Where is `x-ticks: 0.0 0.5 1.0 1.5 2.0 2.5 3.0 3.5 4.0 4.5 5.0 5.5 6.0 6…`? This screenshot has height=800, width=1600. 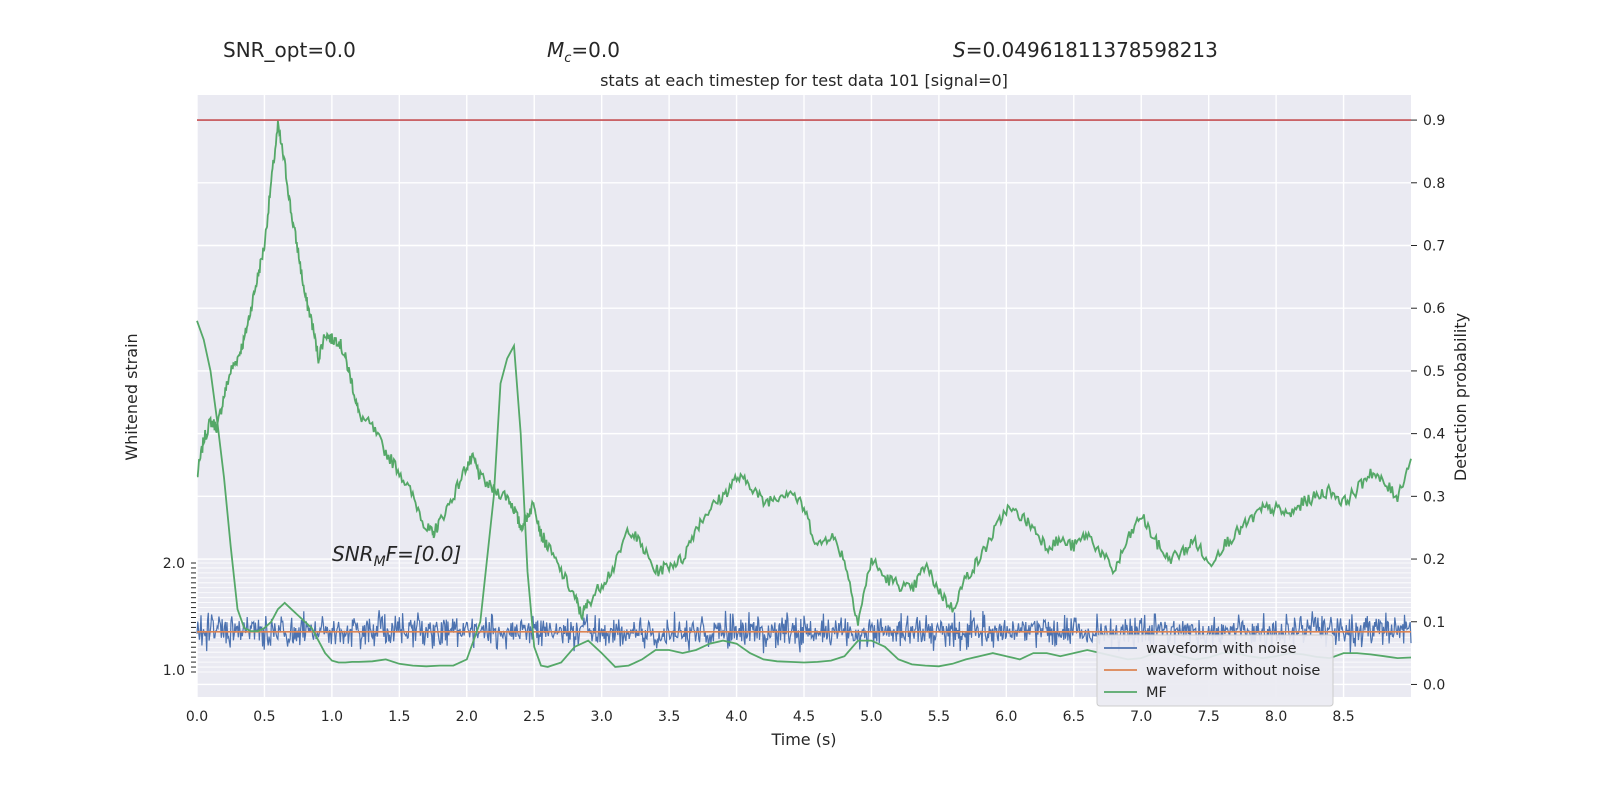 x-ticks: 0.0 0.5 1.0 1.5 2.0 2.5 3.0 3.5 4.0 4.5 5.0 5.5 6.0 6… is located at coordinates (770, 717).